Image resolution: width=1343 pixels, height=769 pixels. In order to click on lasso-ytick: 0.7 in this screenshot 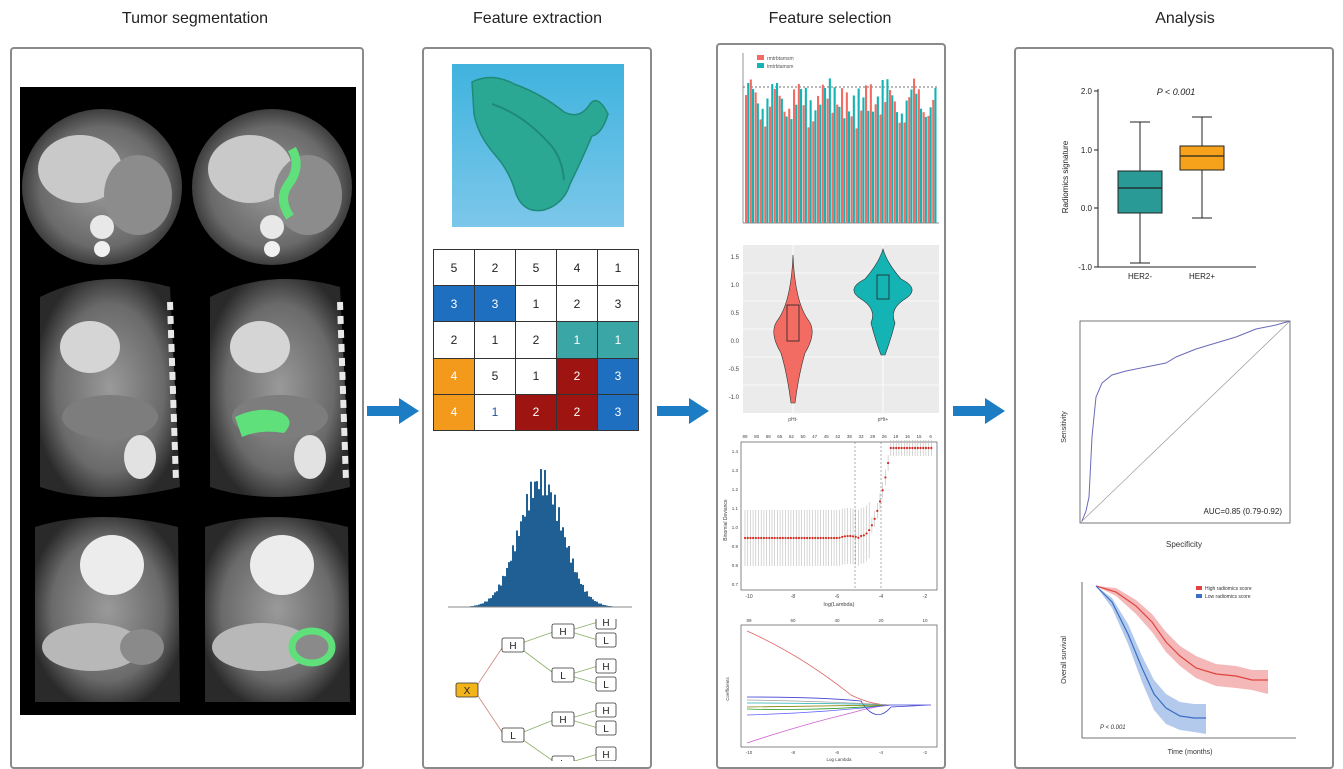, I will do `click(735, 584)`.